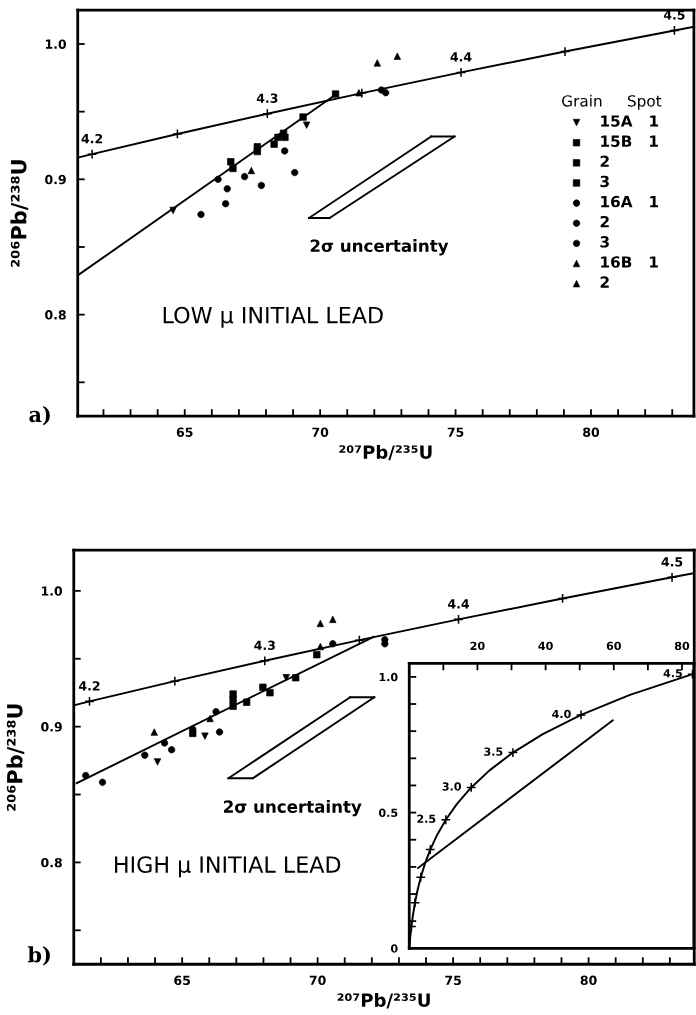  Describe the element at coordinates (38, 956) in the screenshot. I see `text: b)` at that location.